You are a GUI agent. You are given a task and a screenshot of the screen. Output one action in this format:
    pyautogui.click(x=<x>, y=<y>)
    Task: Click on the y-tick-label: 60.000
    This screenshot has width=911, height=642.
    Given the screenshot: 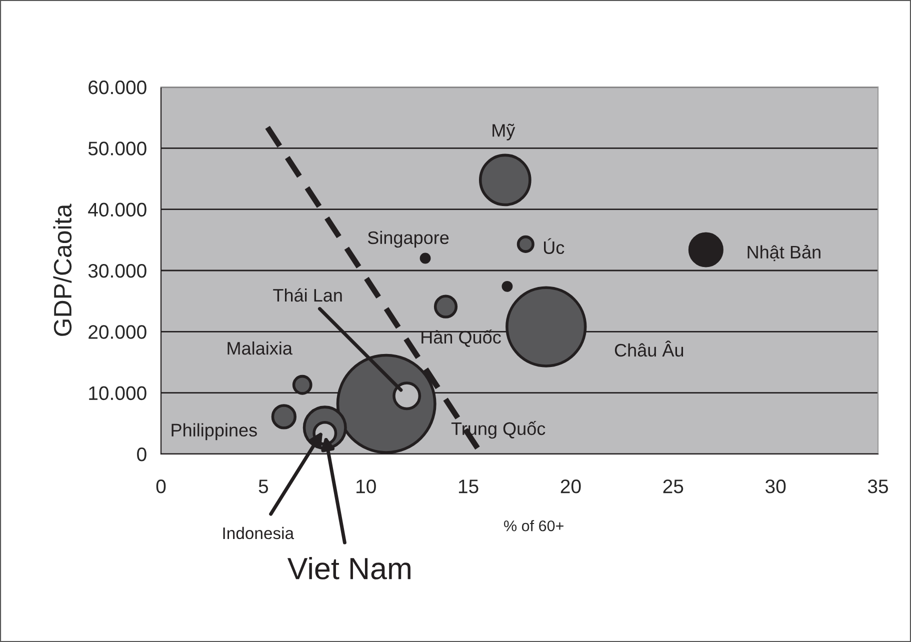 What is the action you would take?
    pyautogui.click(x=117, y=87)
    